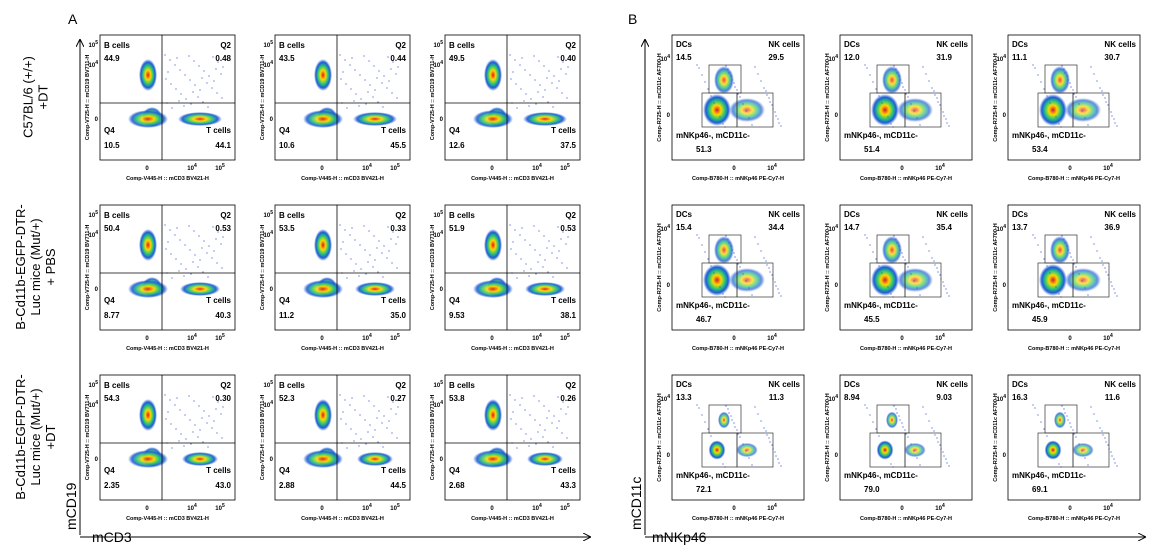 The height and width of the screenshot is (547, 1154). What do you see at coordinates (20, 436) in the screenshot?
I see `row-label: B-Cd11b-EGFP-DTR-` at bounding box center [20, 436].